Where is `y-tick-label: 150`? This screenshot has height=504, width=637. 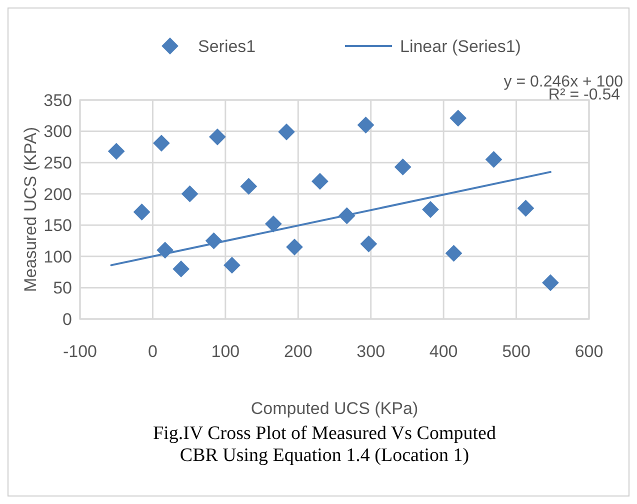
y-tick-label: 150 is located at coordinates (58, 226).